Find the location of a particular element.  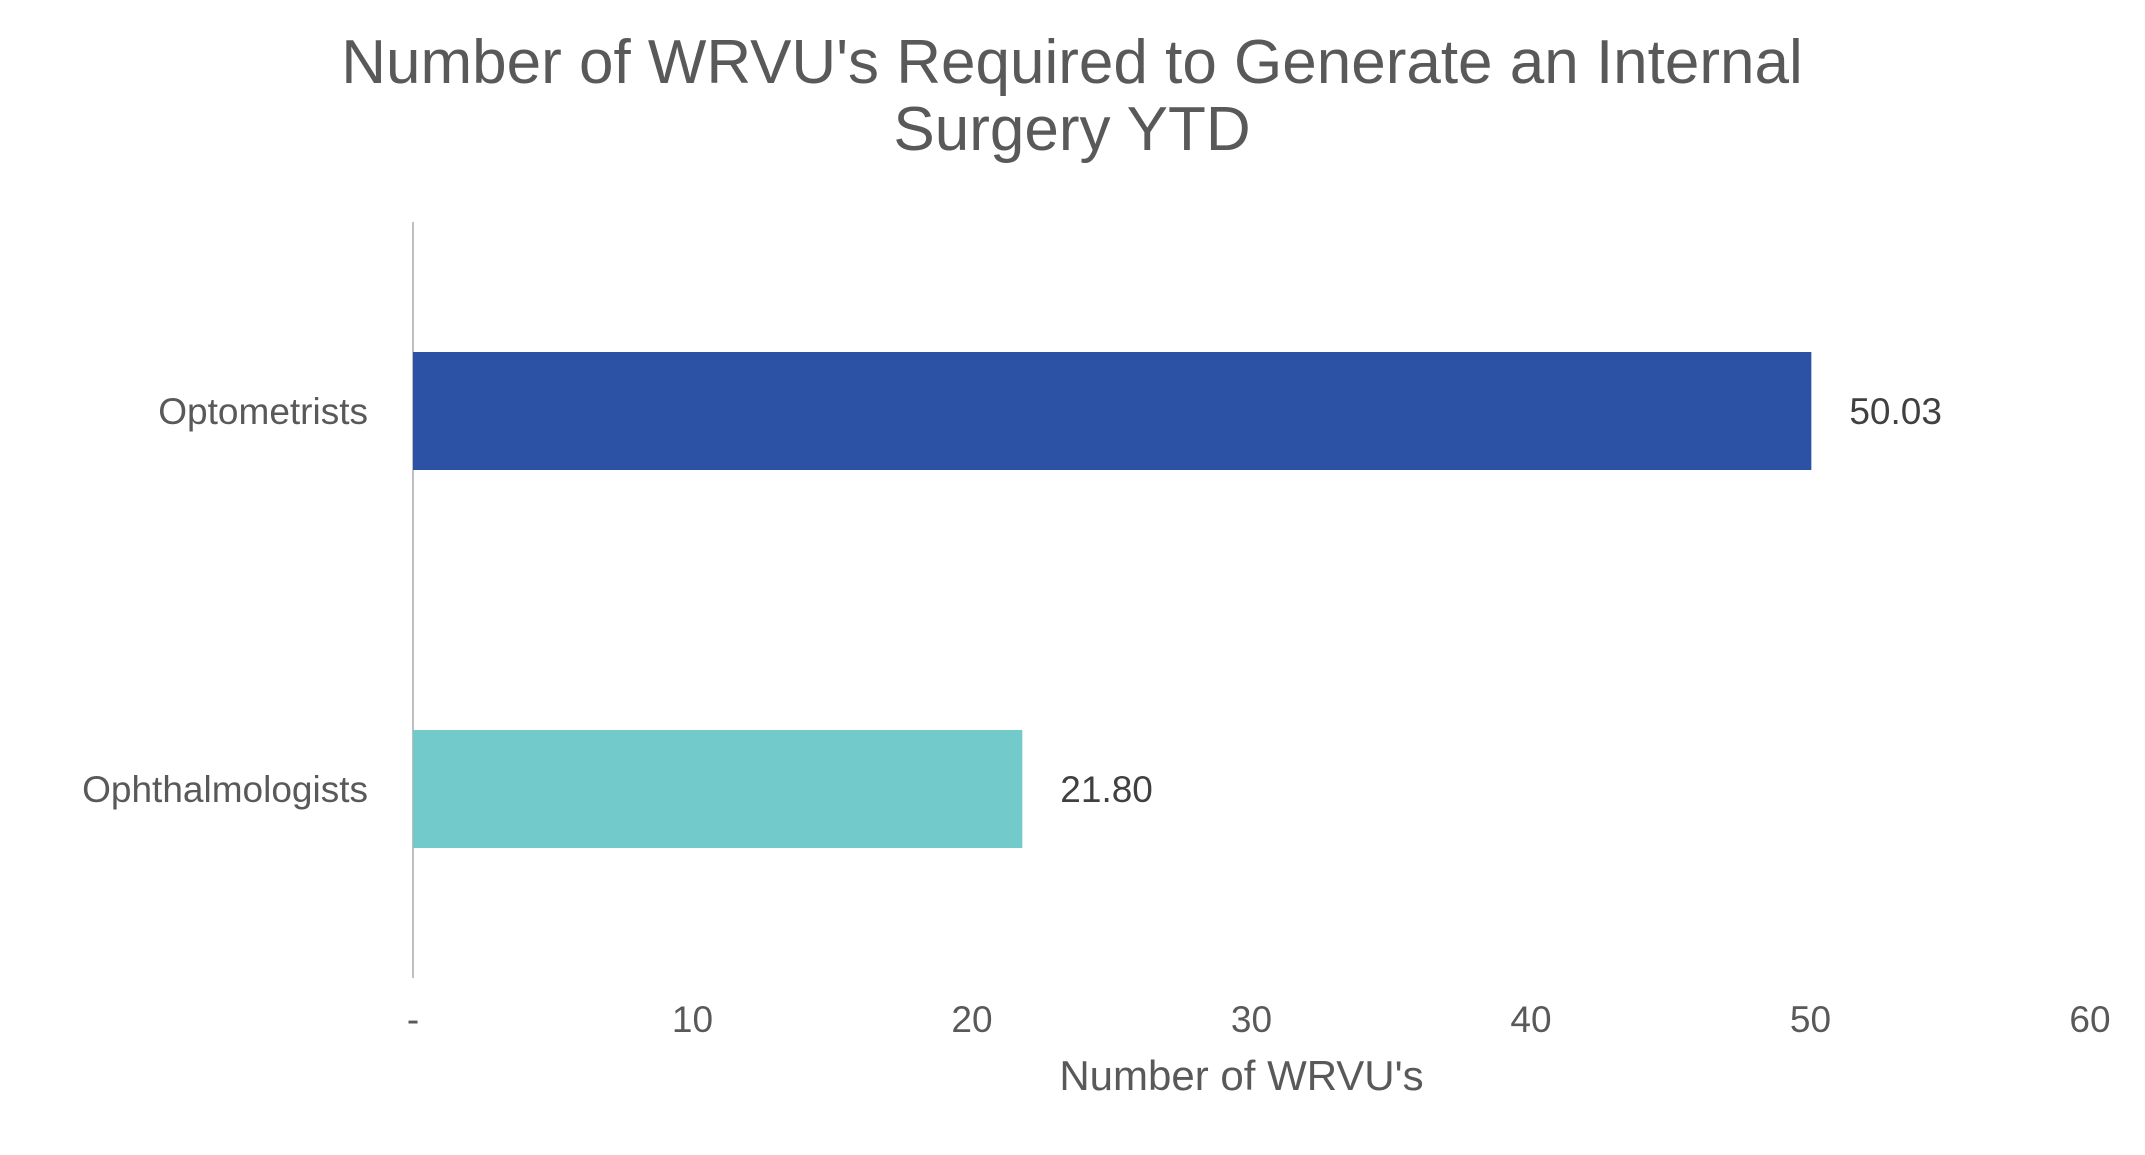

category-label-ophthalmologists: Ophthalmologists is located at coordinates (225, 789).